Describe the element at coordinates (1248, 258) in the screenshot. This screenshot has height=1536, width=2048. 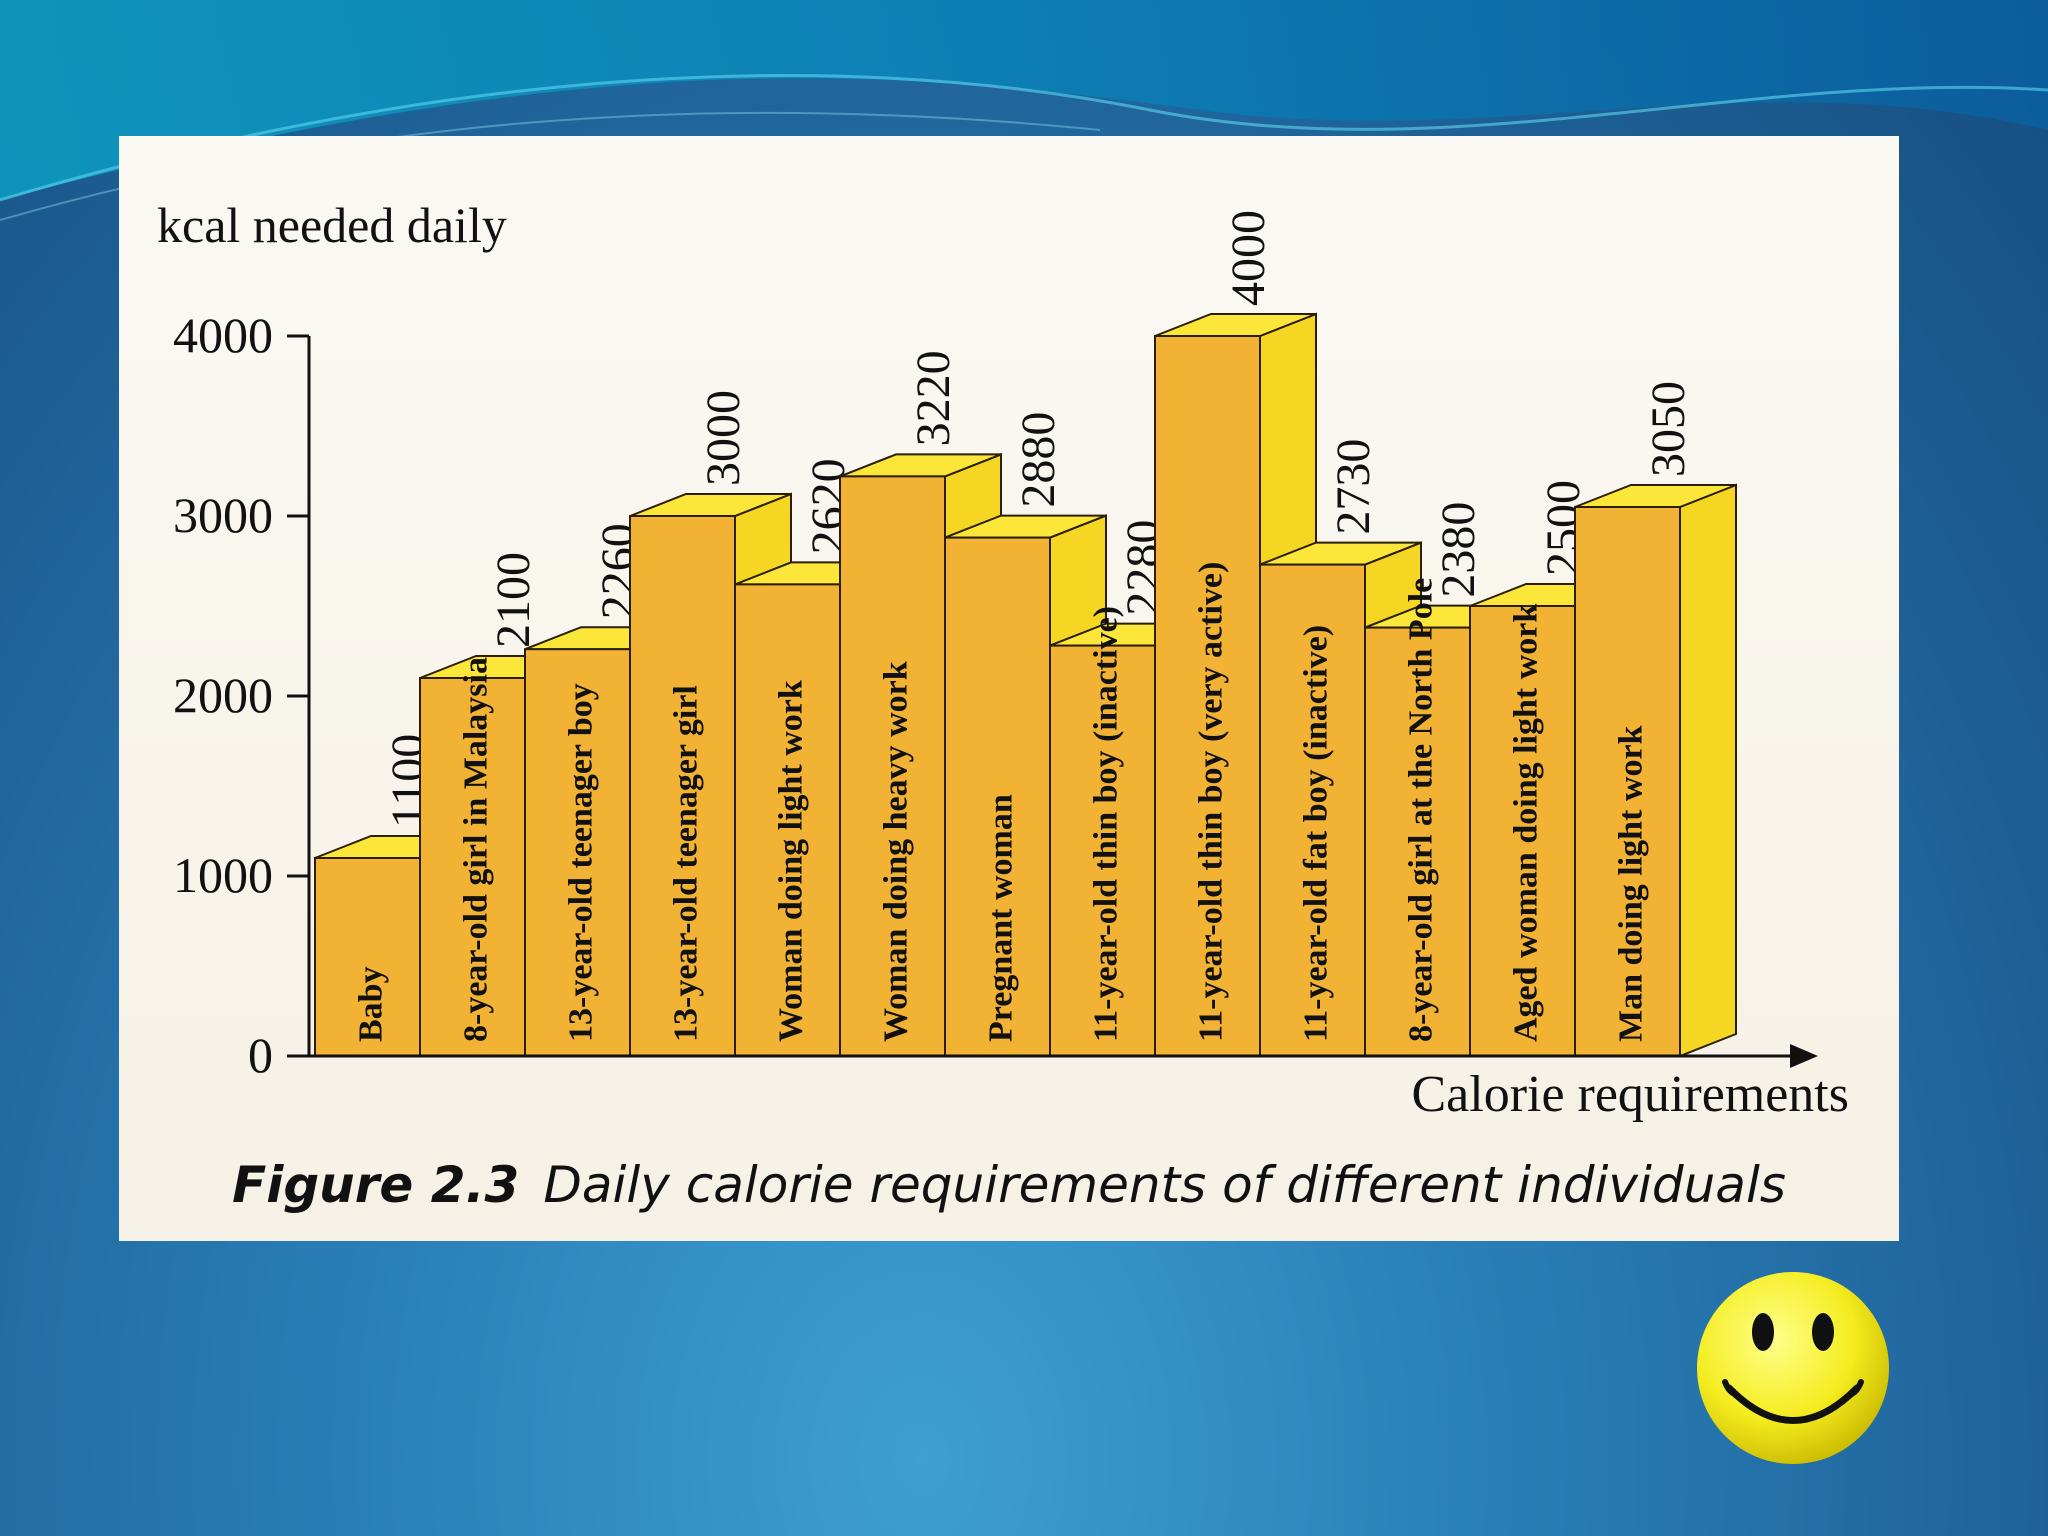
I see `data-label: 4000` at that location.